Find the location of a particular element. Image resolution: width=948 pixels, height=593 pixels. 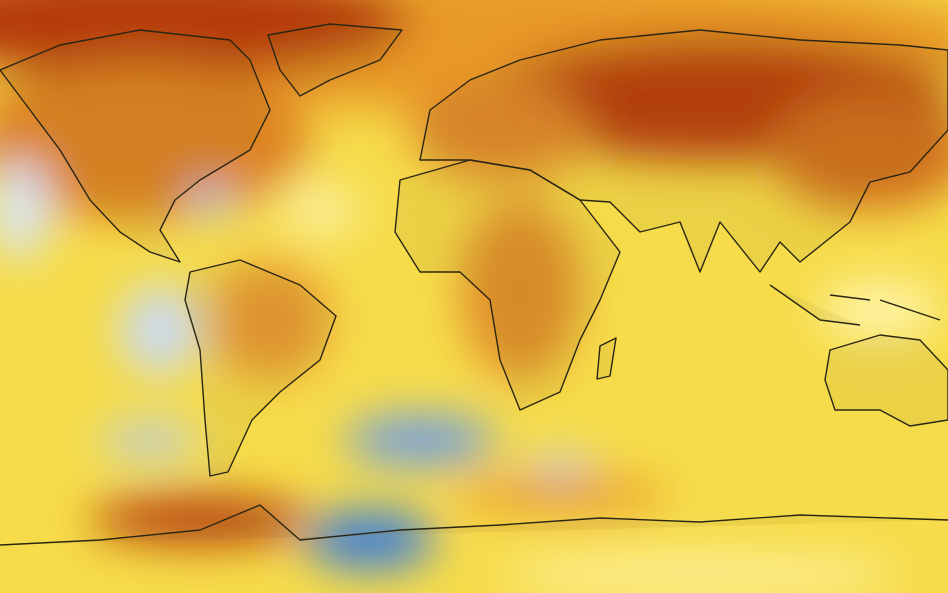

australia is located at coordinates (886, 380).